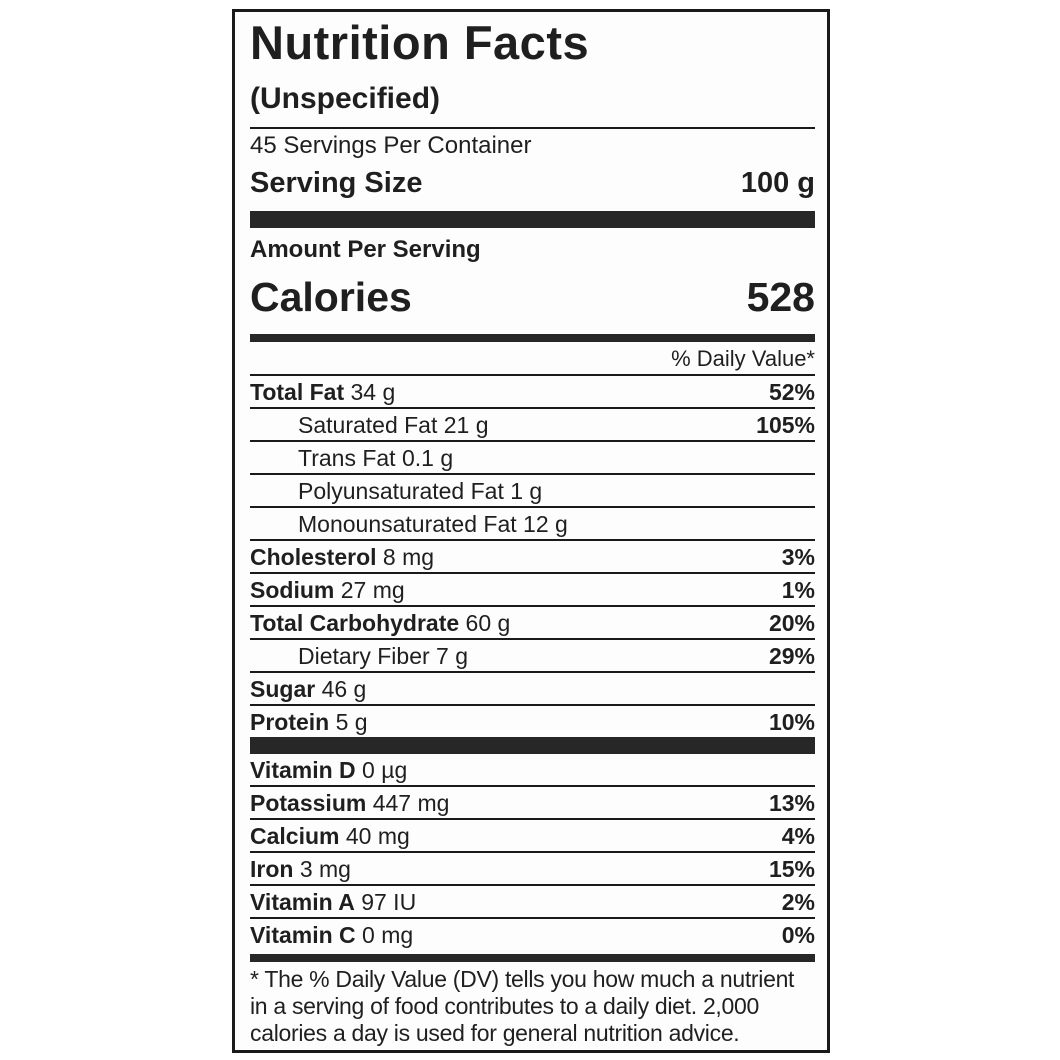  What do you see at coordinates (336, 183) in the screenshot?
I see `serving-size-label: Serving Size` at bounding box center [336, 183].